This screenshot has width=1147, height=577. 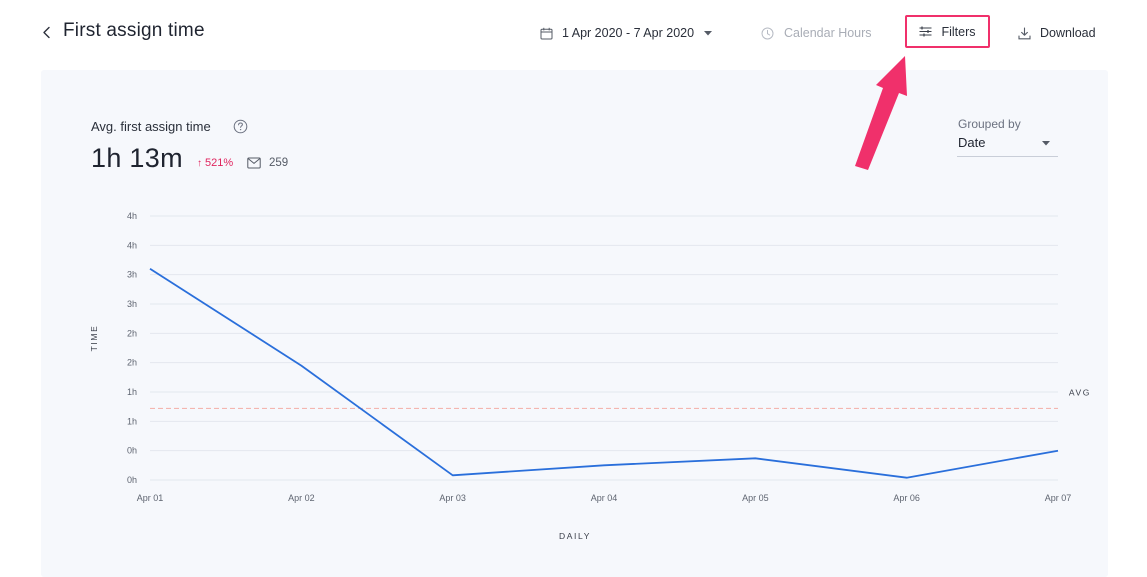 What do you see at coordinates (767, 33) in the screenshot?
I see `clock-icon` at bounding box center [767, 33].